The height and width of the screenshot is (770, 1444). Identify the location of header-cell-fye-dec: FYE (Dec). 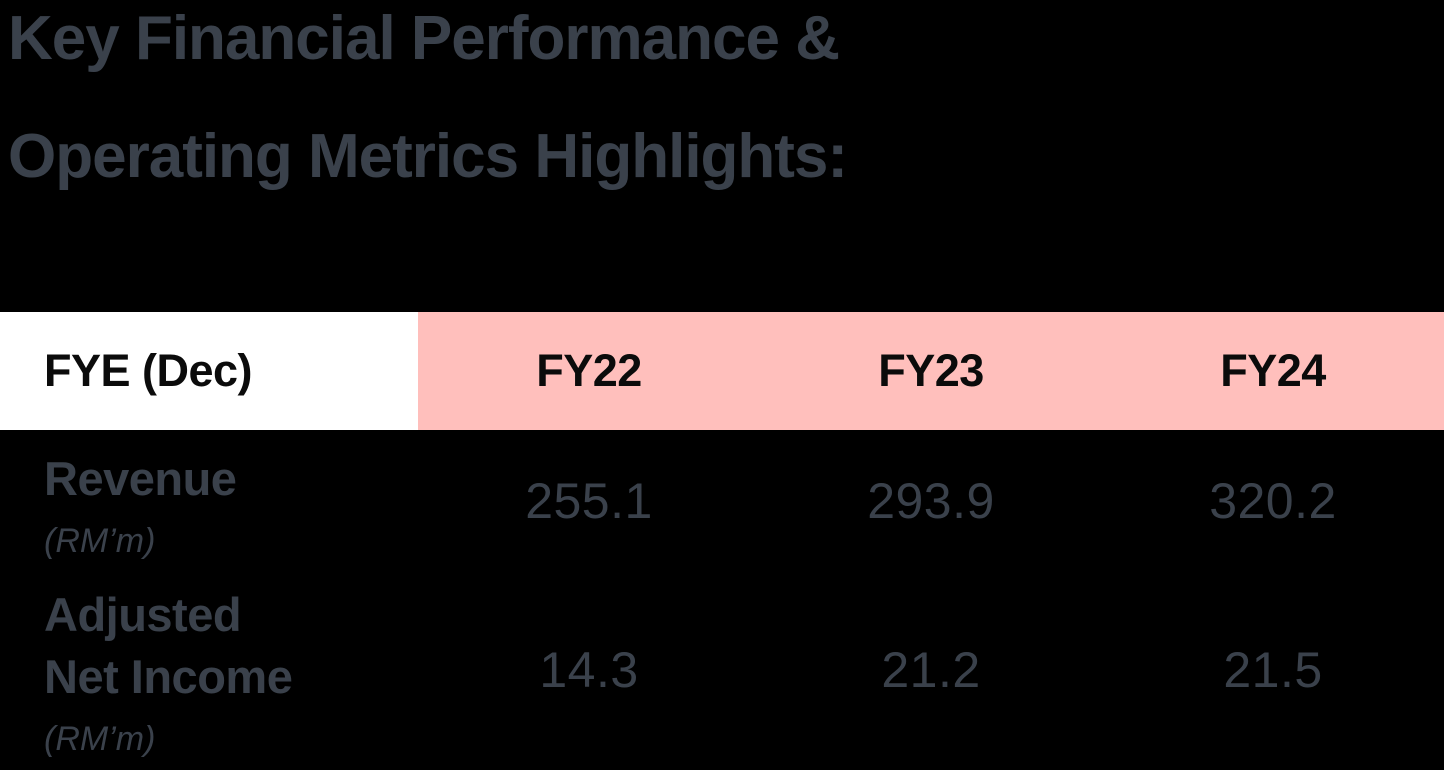
(209, 371).